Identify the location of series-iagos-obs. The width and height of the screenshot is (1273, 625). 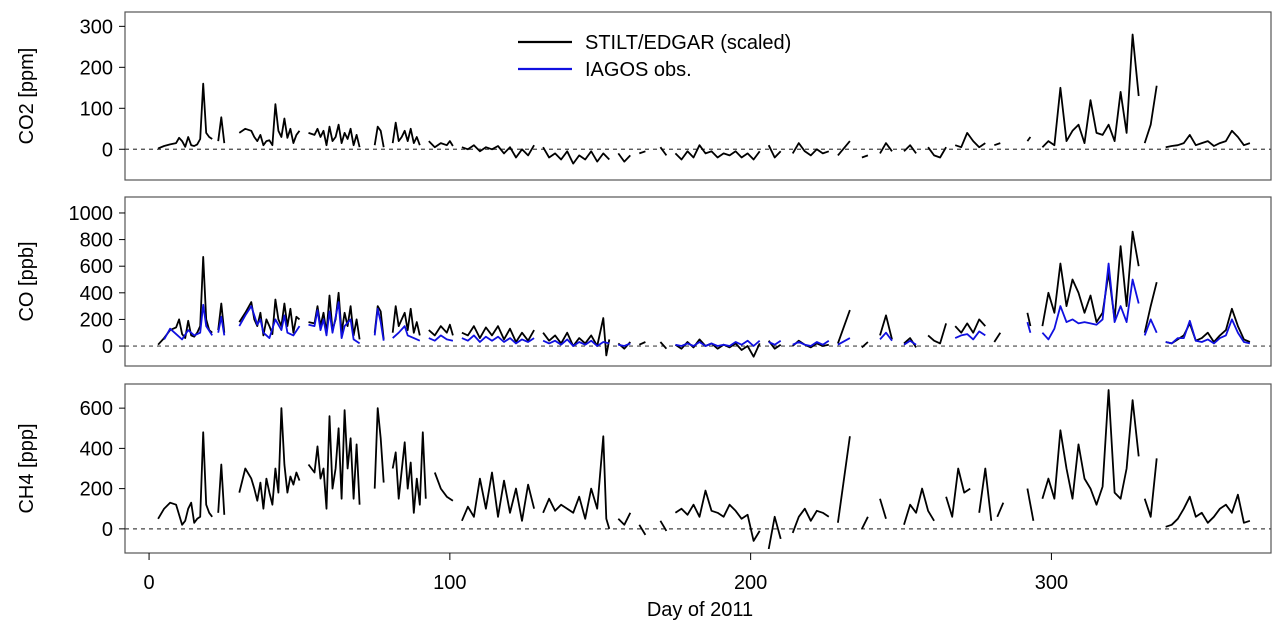
(707, 304).